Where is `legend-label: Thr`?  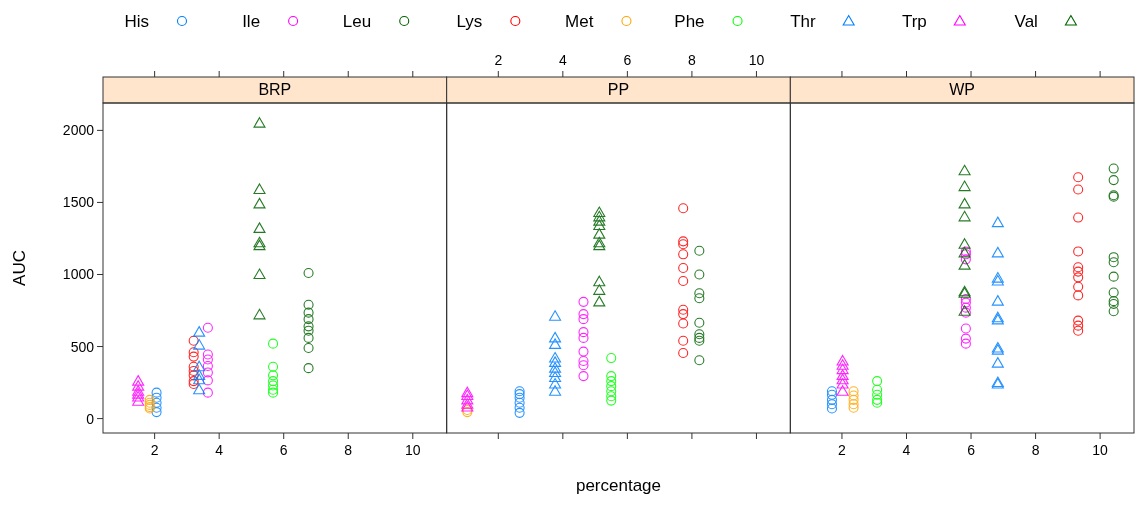
legend-label: Thr is located at coordinates (803, 21).